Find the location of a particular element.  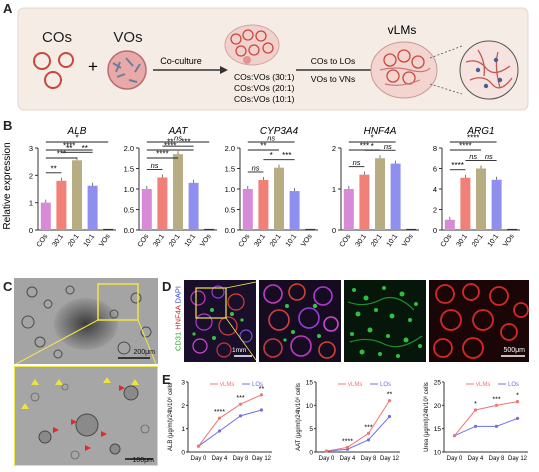

y-tick-label: 1.5 is located at coordinates (129, 169).